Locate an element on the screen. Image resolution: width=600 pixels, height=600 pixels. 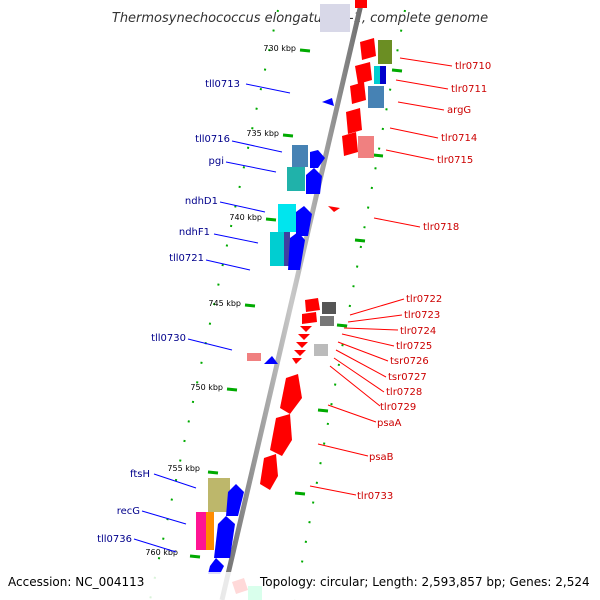
gene-tlr0715 is located at coordinates (350, 144).